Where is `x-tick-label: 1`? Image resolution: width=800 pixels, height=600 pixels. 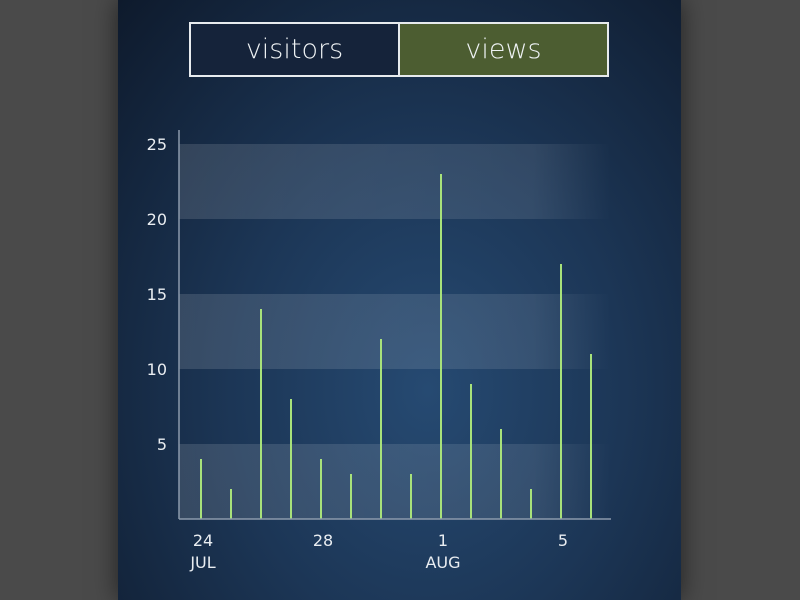 x-tick-label: 1 is located at coordinates (443, 540).